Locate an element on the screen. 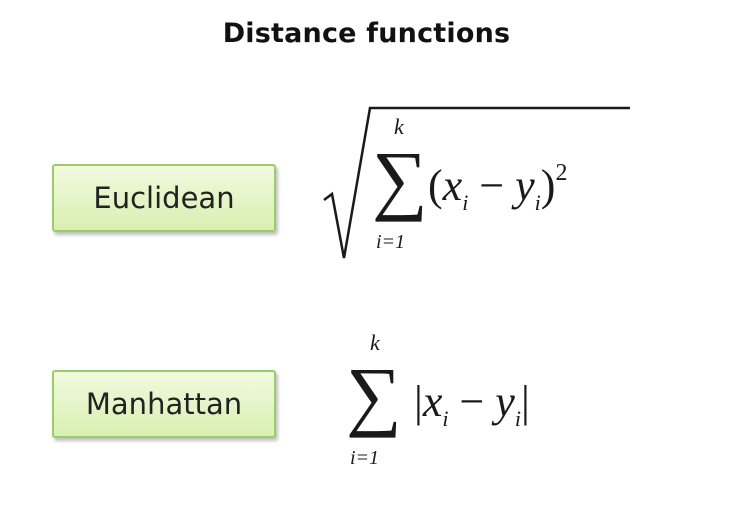 The width and height of the screenshot is (753, 505). euclidean-body: (xi − yi)2 is located at coordinates (498, 187).